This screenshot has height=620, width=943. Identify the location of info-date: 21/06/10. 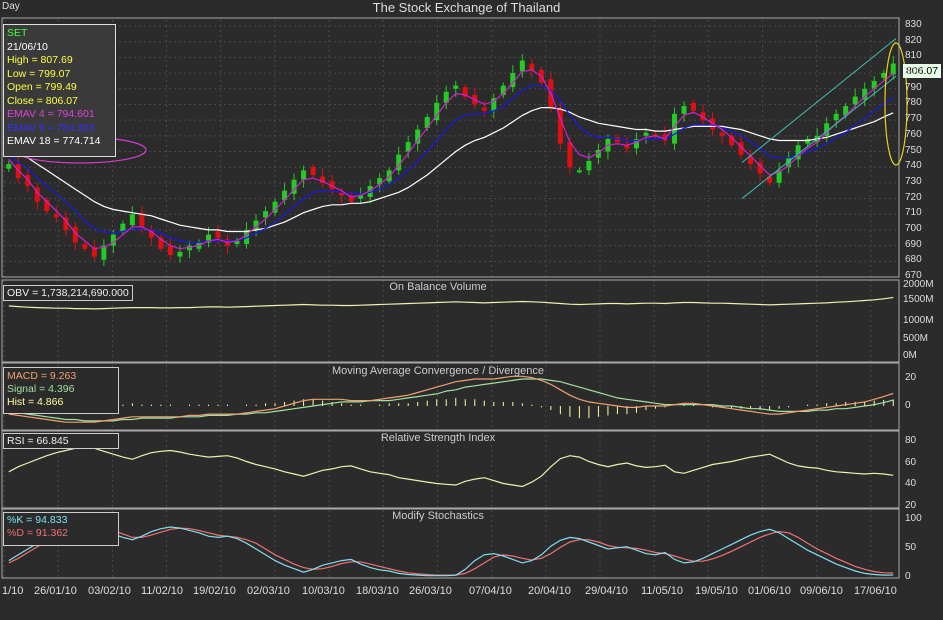
(27, 46).